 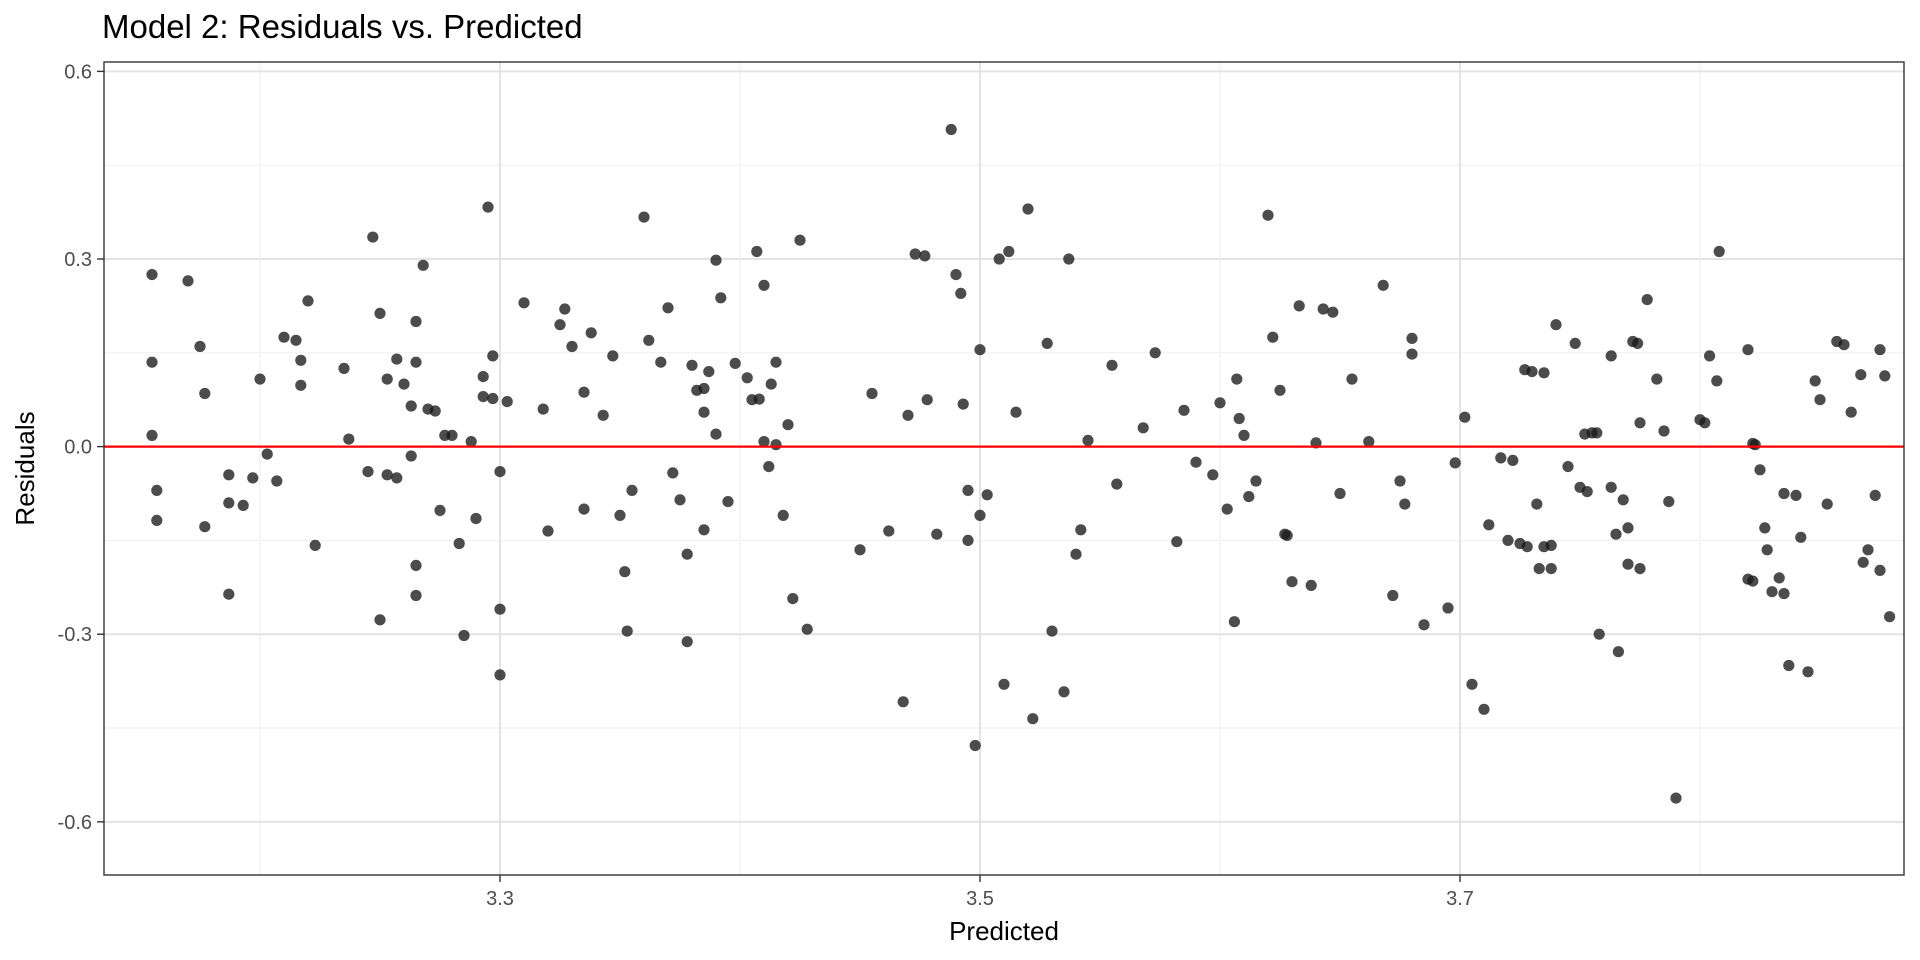 What do you see at coordinates (1004, 931) in the screenshot?
I see `x-axis-title: Predicted` at bounding box center [1004, 931].